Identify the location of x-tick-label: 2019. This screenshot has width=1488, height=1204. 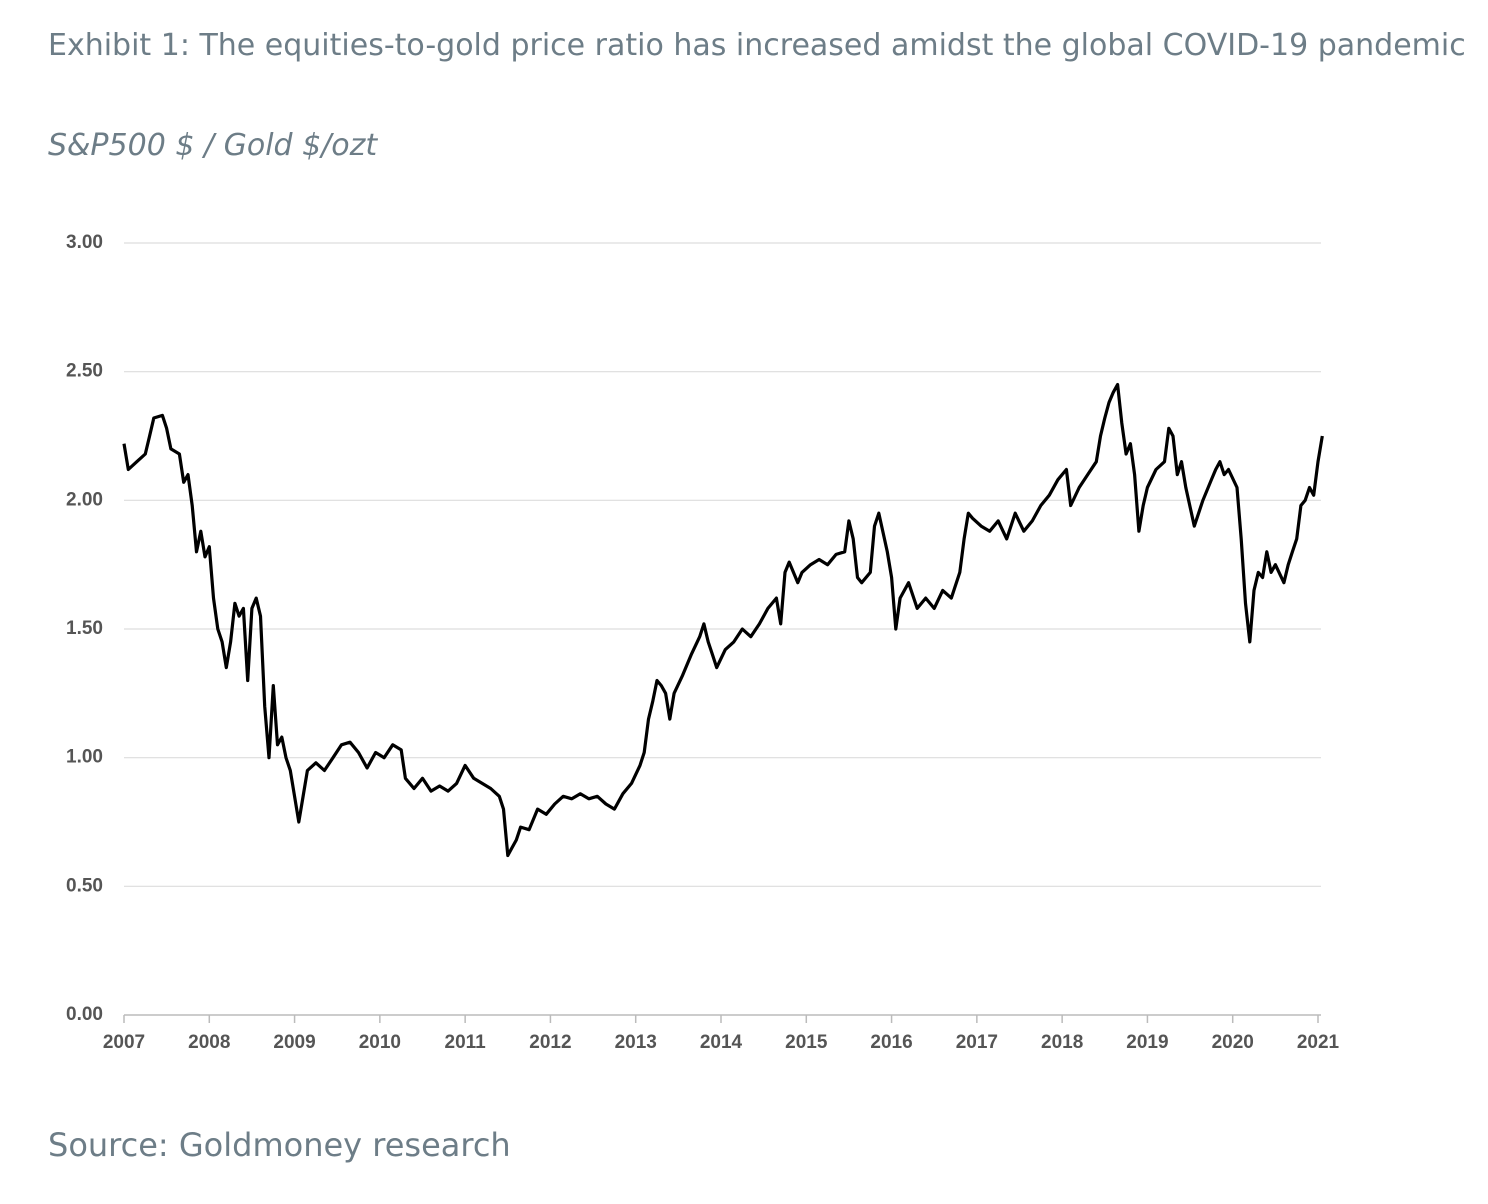
(1147, 1042).